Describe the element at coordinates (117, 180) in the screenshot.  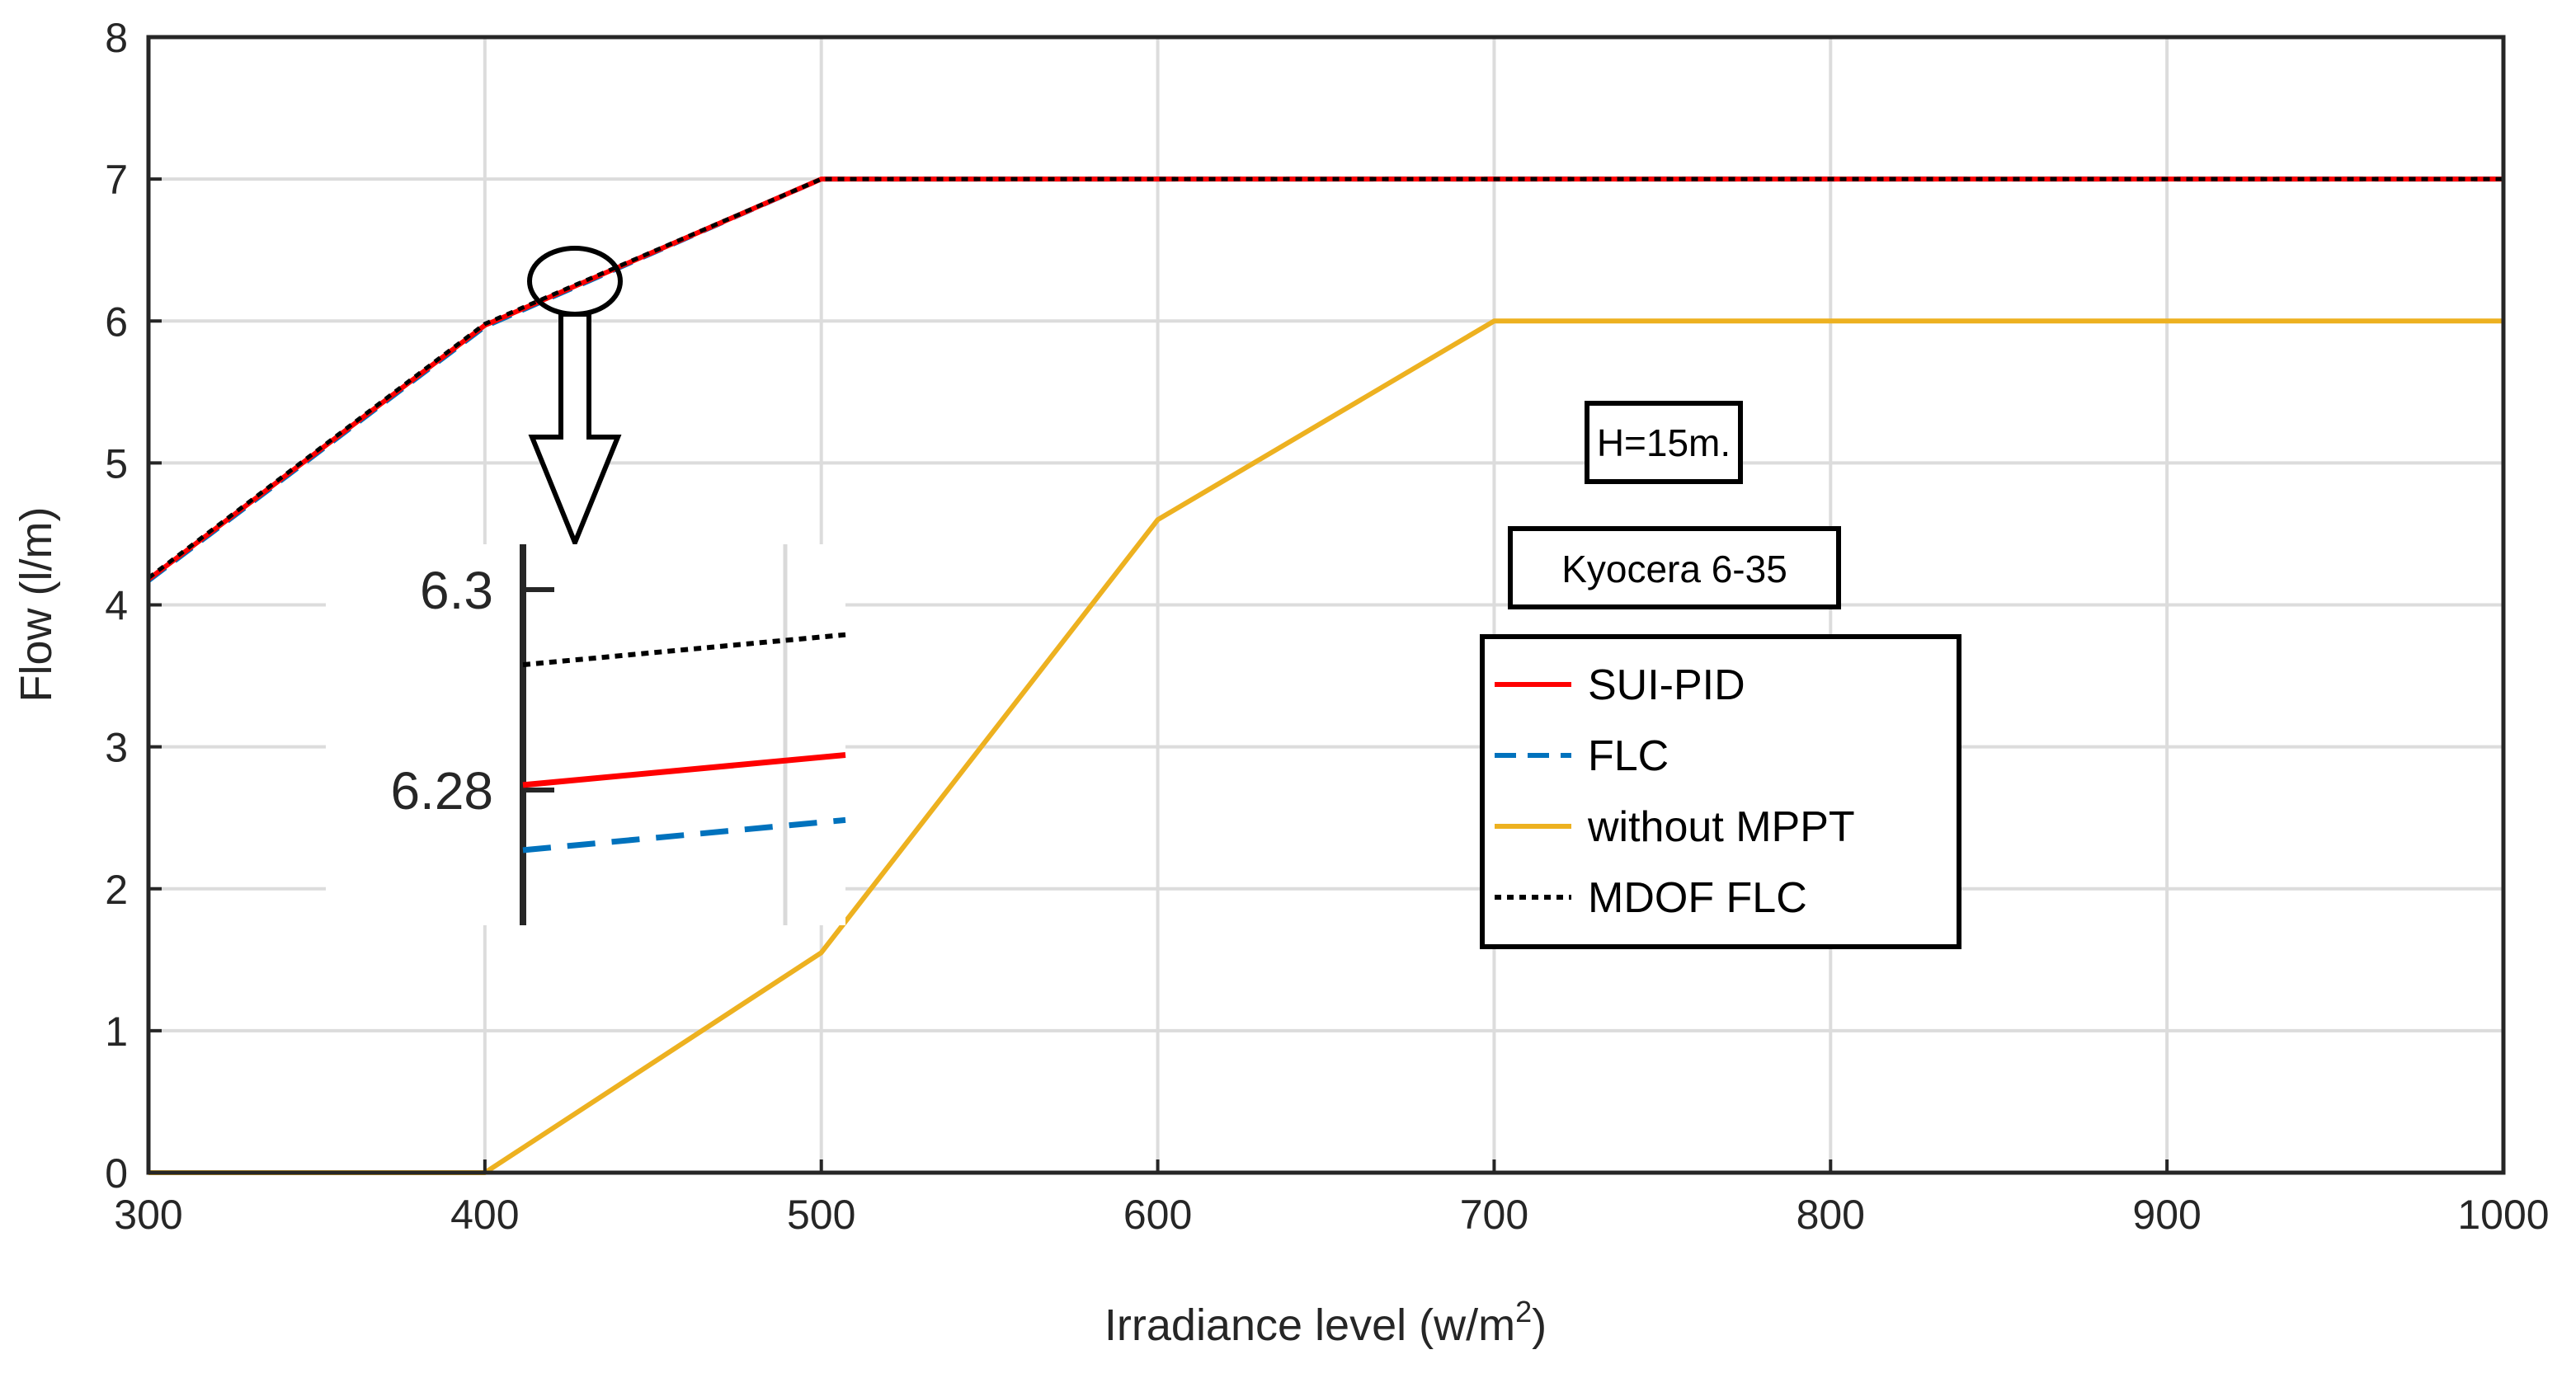
I see `y-tick-label: 7` at that location.